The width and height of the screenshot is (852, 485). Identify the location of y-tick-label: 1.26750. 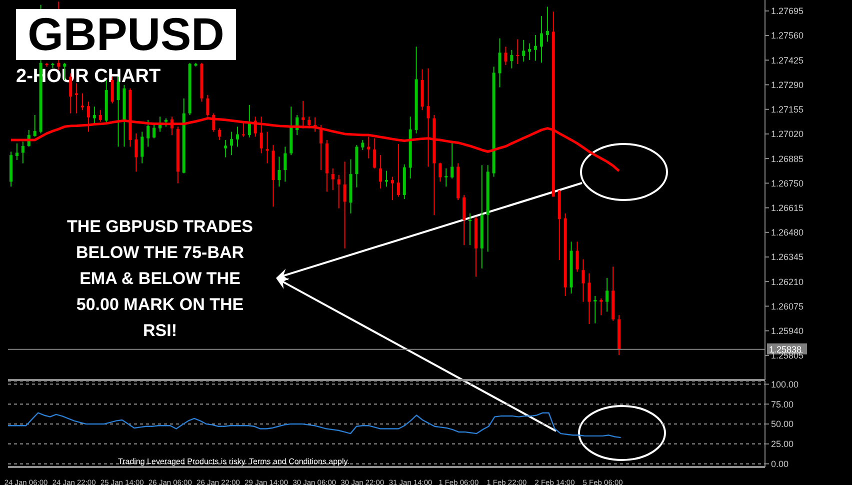
(787, 183).